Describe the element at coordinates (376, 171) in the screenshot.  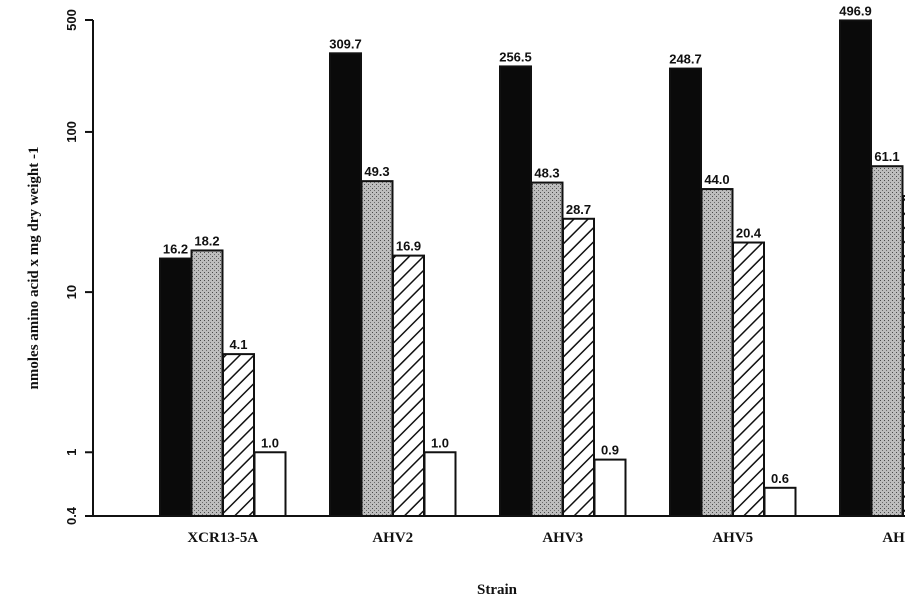
I see `value-label: 49.3` at that location.